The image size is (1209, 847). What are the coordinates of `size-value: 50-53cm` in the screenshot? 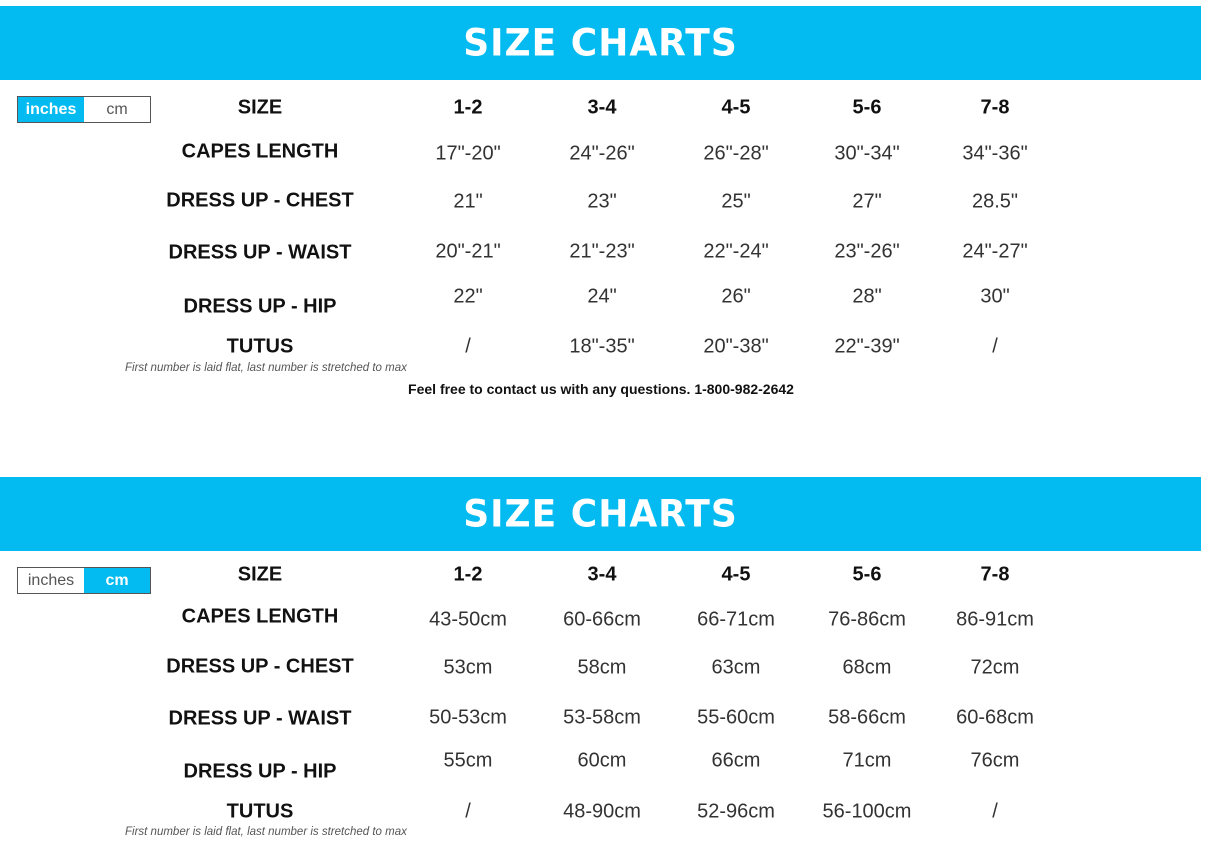 It's located at (468, 717).